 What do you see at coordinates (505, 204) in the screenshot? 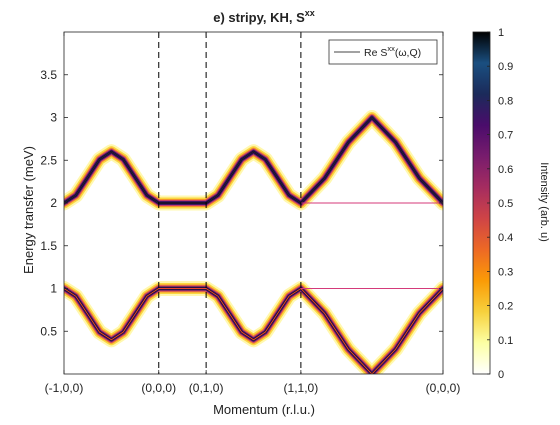
I see `colorbar-tick-label: 0.5` at bounding box center [505, 204].